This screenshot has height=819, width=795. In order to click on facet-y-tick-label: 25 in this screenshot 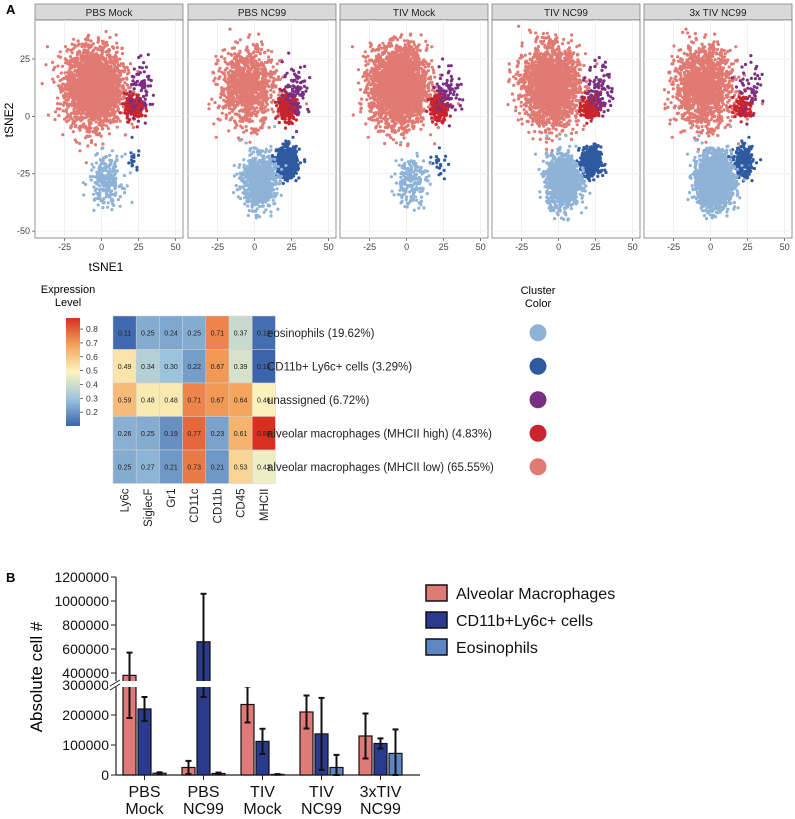, I will do `click(25, 59)`.